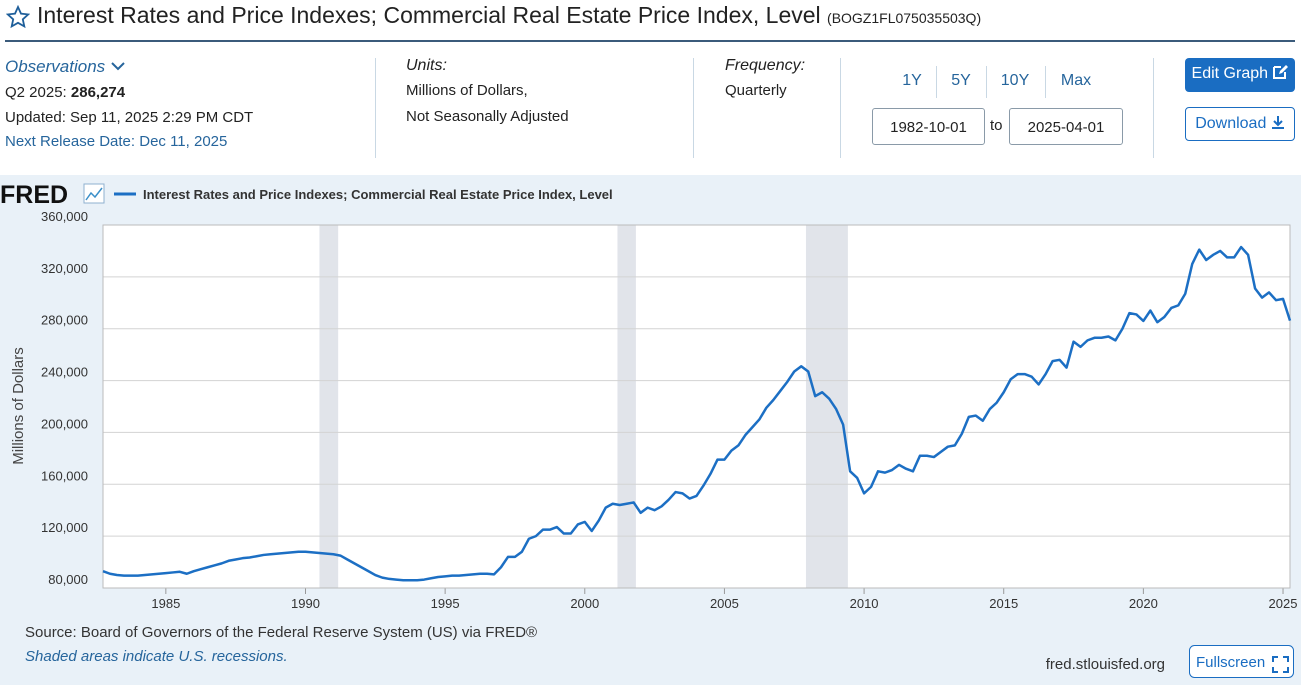 This screenshot has height=685, width=1301. Describe the element at coordinates (36, 92) in the screenshot. I see `obs-date: Q2 2025:` at that location.